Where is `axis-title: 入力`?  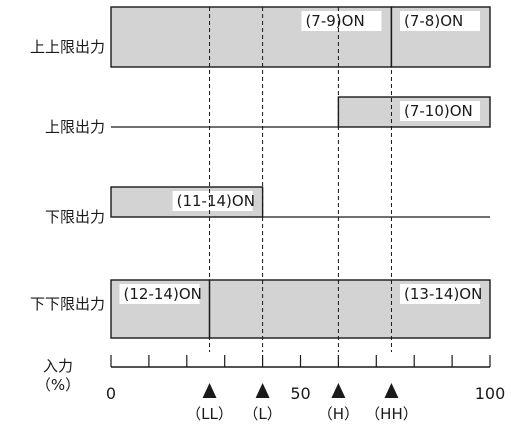
axis-title: 入力 is located at coordinates (58, 366).